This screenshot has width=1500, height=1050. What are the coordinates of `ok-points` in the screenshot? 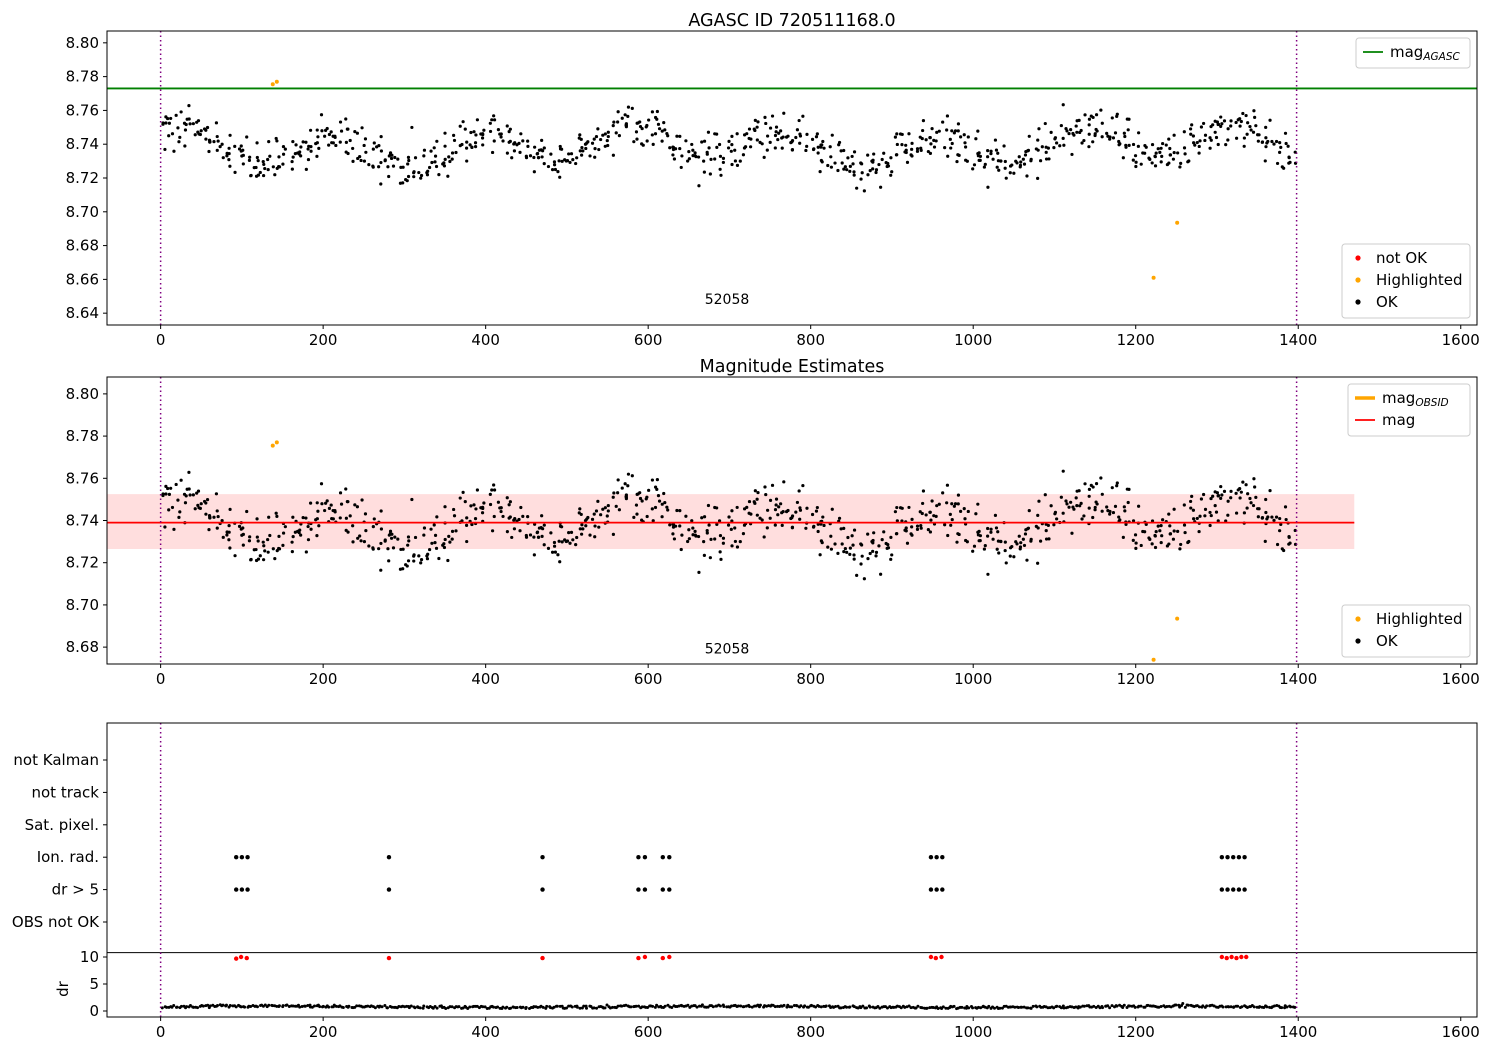 It's located at (729, 148).